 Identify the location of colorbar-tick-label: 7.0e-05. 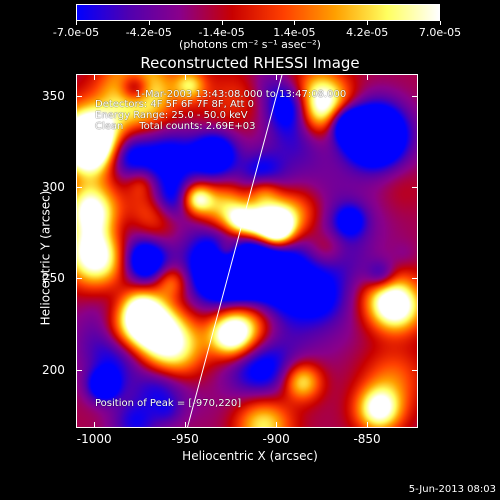
(440, 32).